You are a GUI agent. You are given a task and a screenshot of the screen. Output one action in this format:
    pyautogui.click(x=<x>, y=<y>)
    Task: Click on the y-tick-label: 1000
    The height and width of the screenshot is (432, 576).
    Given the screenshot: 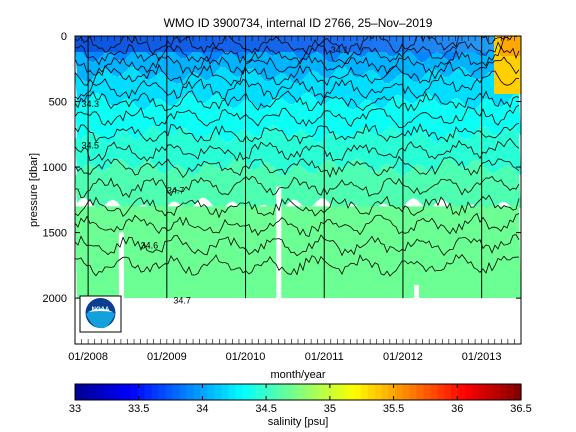 What is the action you would take?
    pyautogui.click(x=55, y=168)
    